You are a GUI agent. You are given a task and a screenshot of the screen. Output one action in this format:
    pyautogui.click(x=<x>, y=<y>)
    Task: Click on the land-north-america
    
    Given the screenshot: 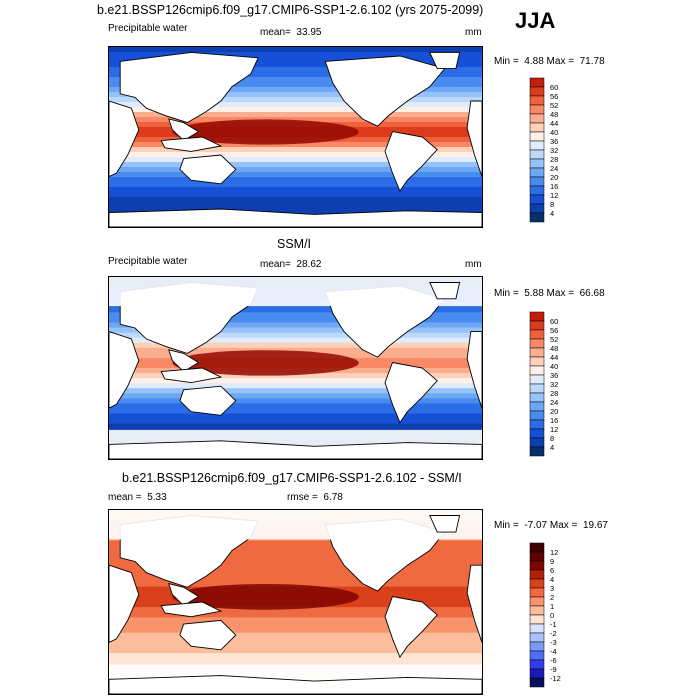 What is the action you would take?
    pyautogui.click(x=385, y=91)
    